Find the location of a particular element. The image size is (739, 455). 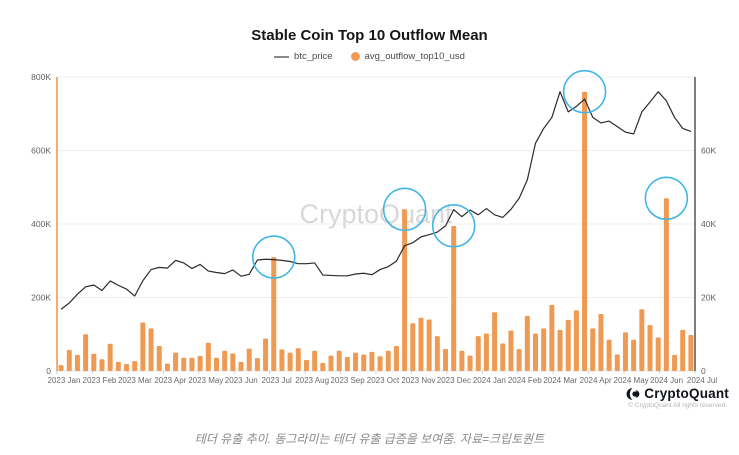

watermark: CryptoQuant is located at coordinates (376, 214).